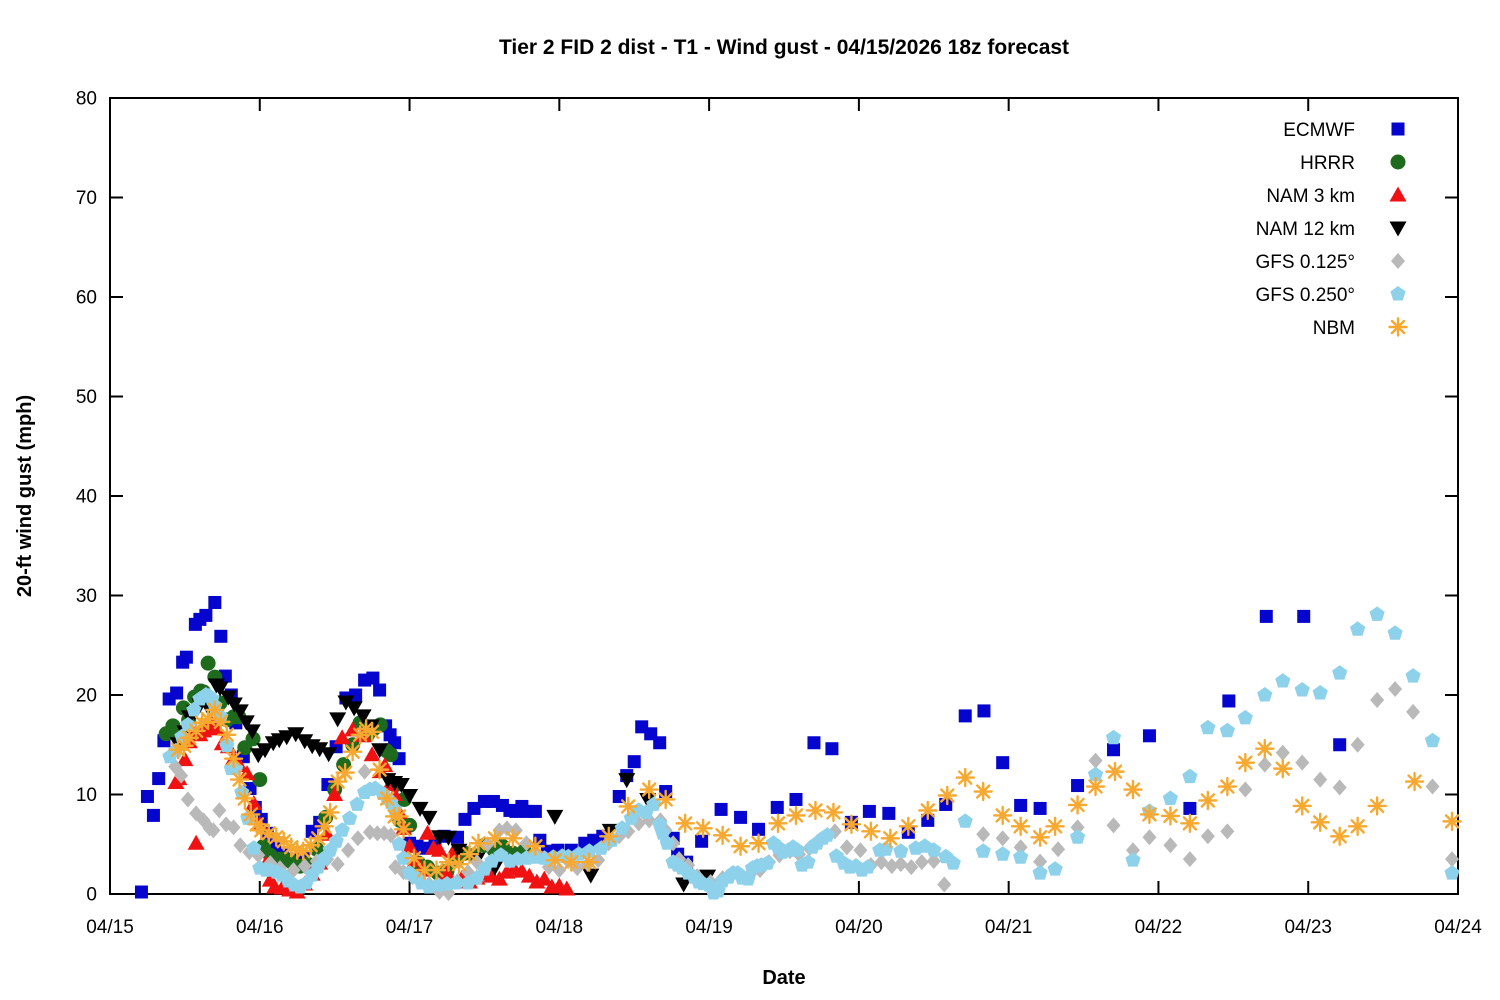  What do you see at coordinates (783, 978) in the screenshot?
I see `x-axis-title: Date` at bounding box center [783, 978].